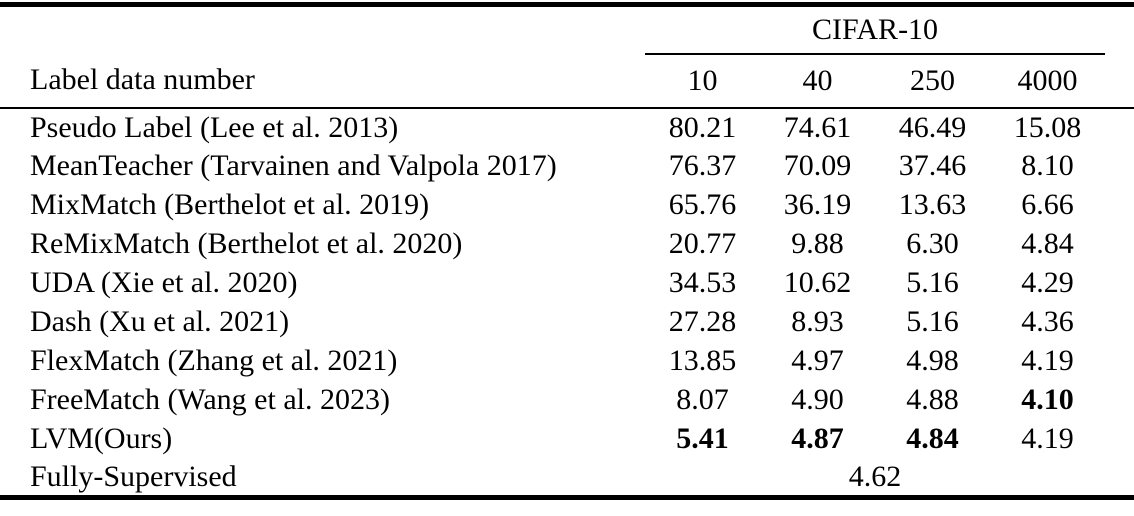 This screenshot has height=516, width=1134. Describe the element at coordinates (932, 399) in the screenshot. I see `value-cell: 4.88` at that location.